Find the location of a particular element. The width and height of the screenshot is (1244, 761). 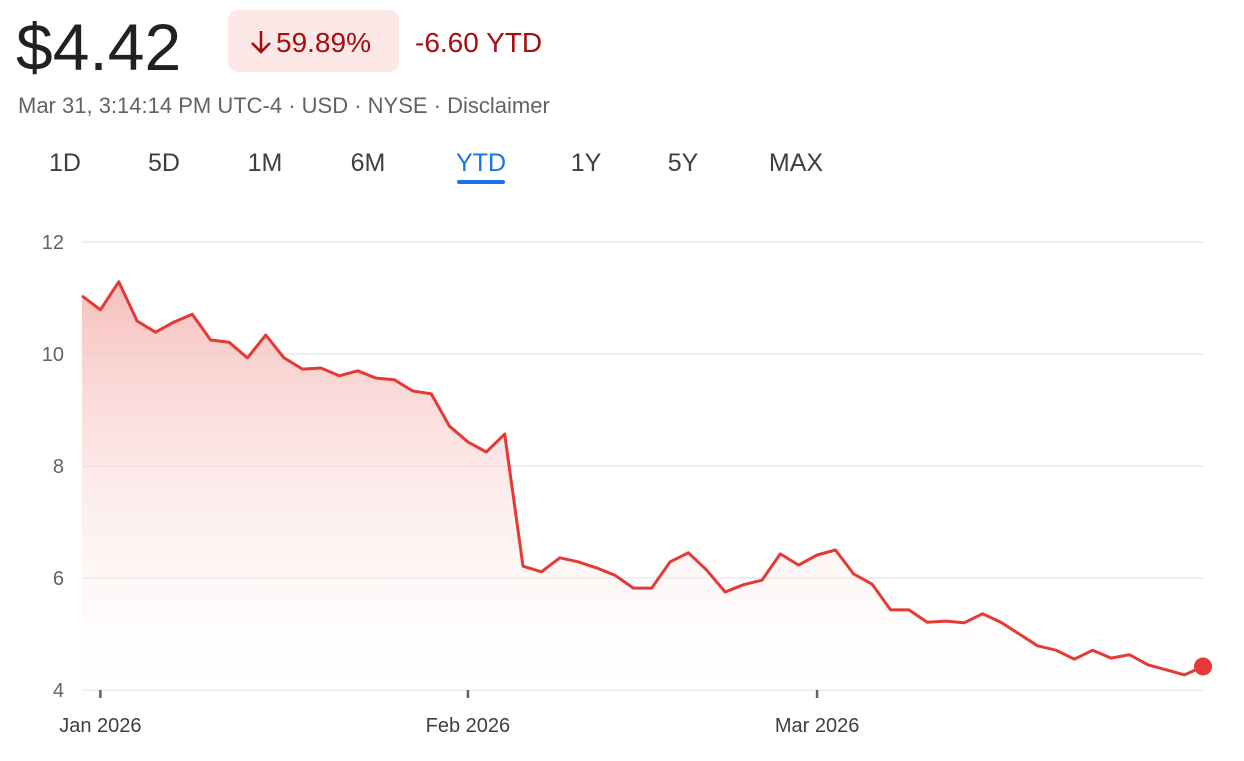

range-tab: 5D is located at coordinates (164, 163).